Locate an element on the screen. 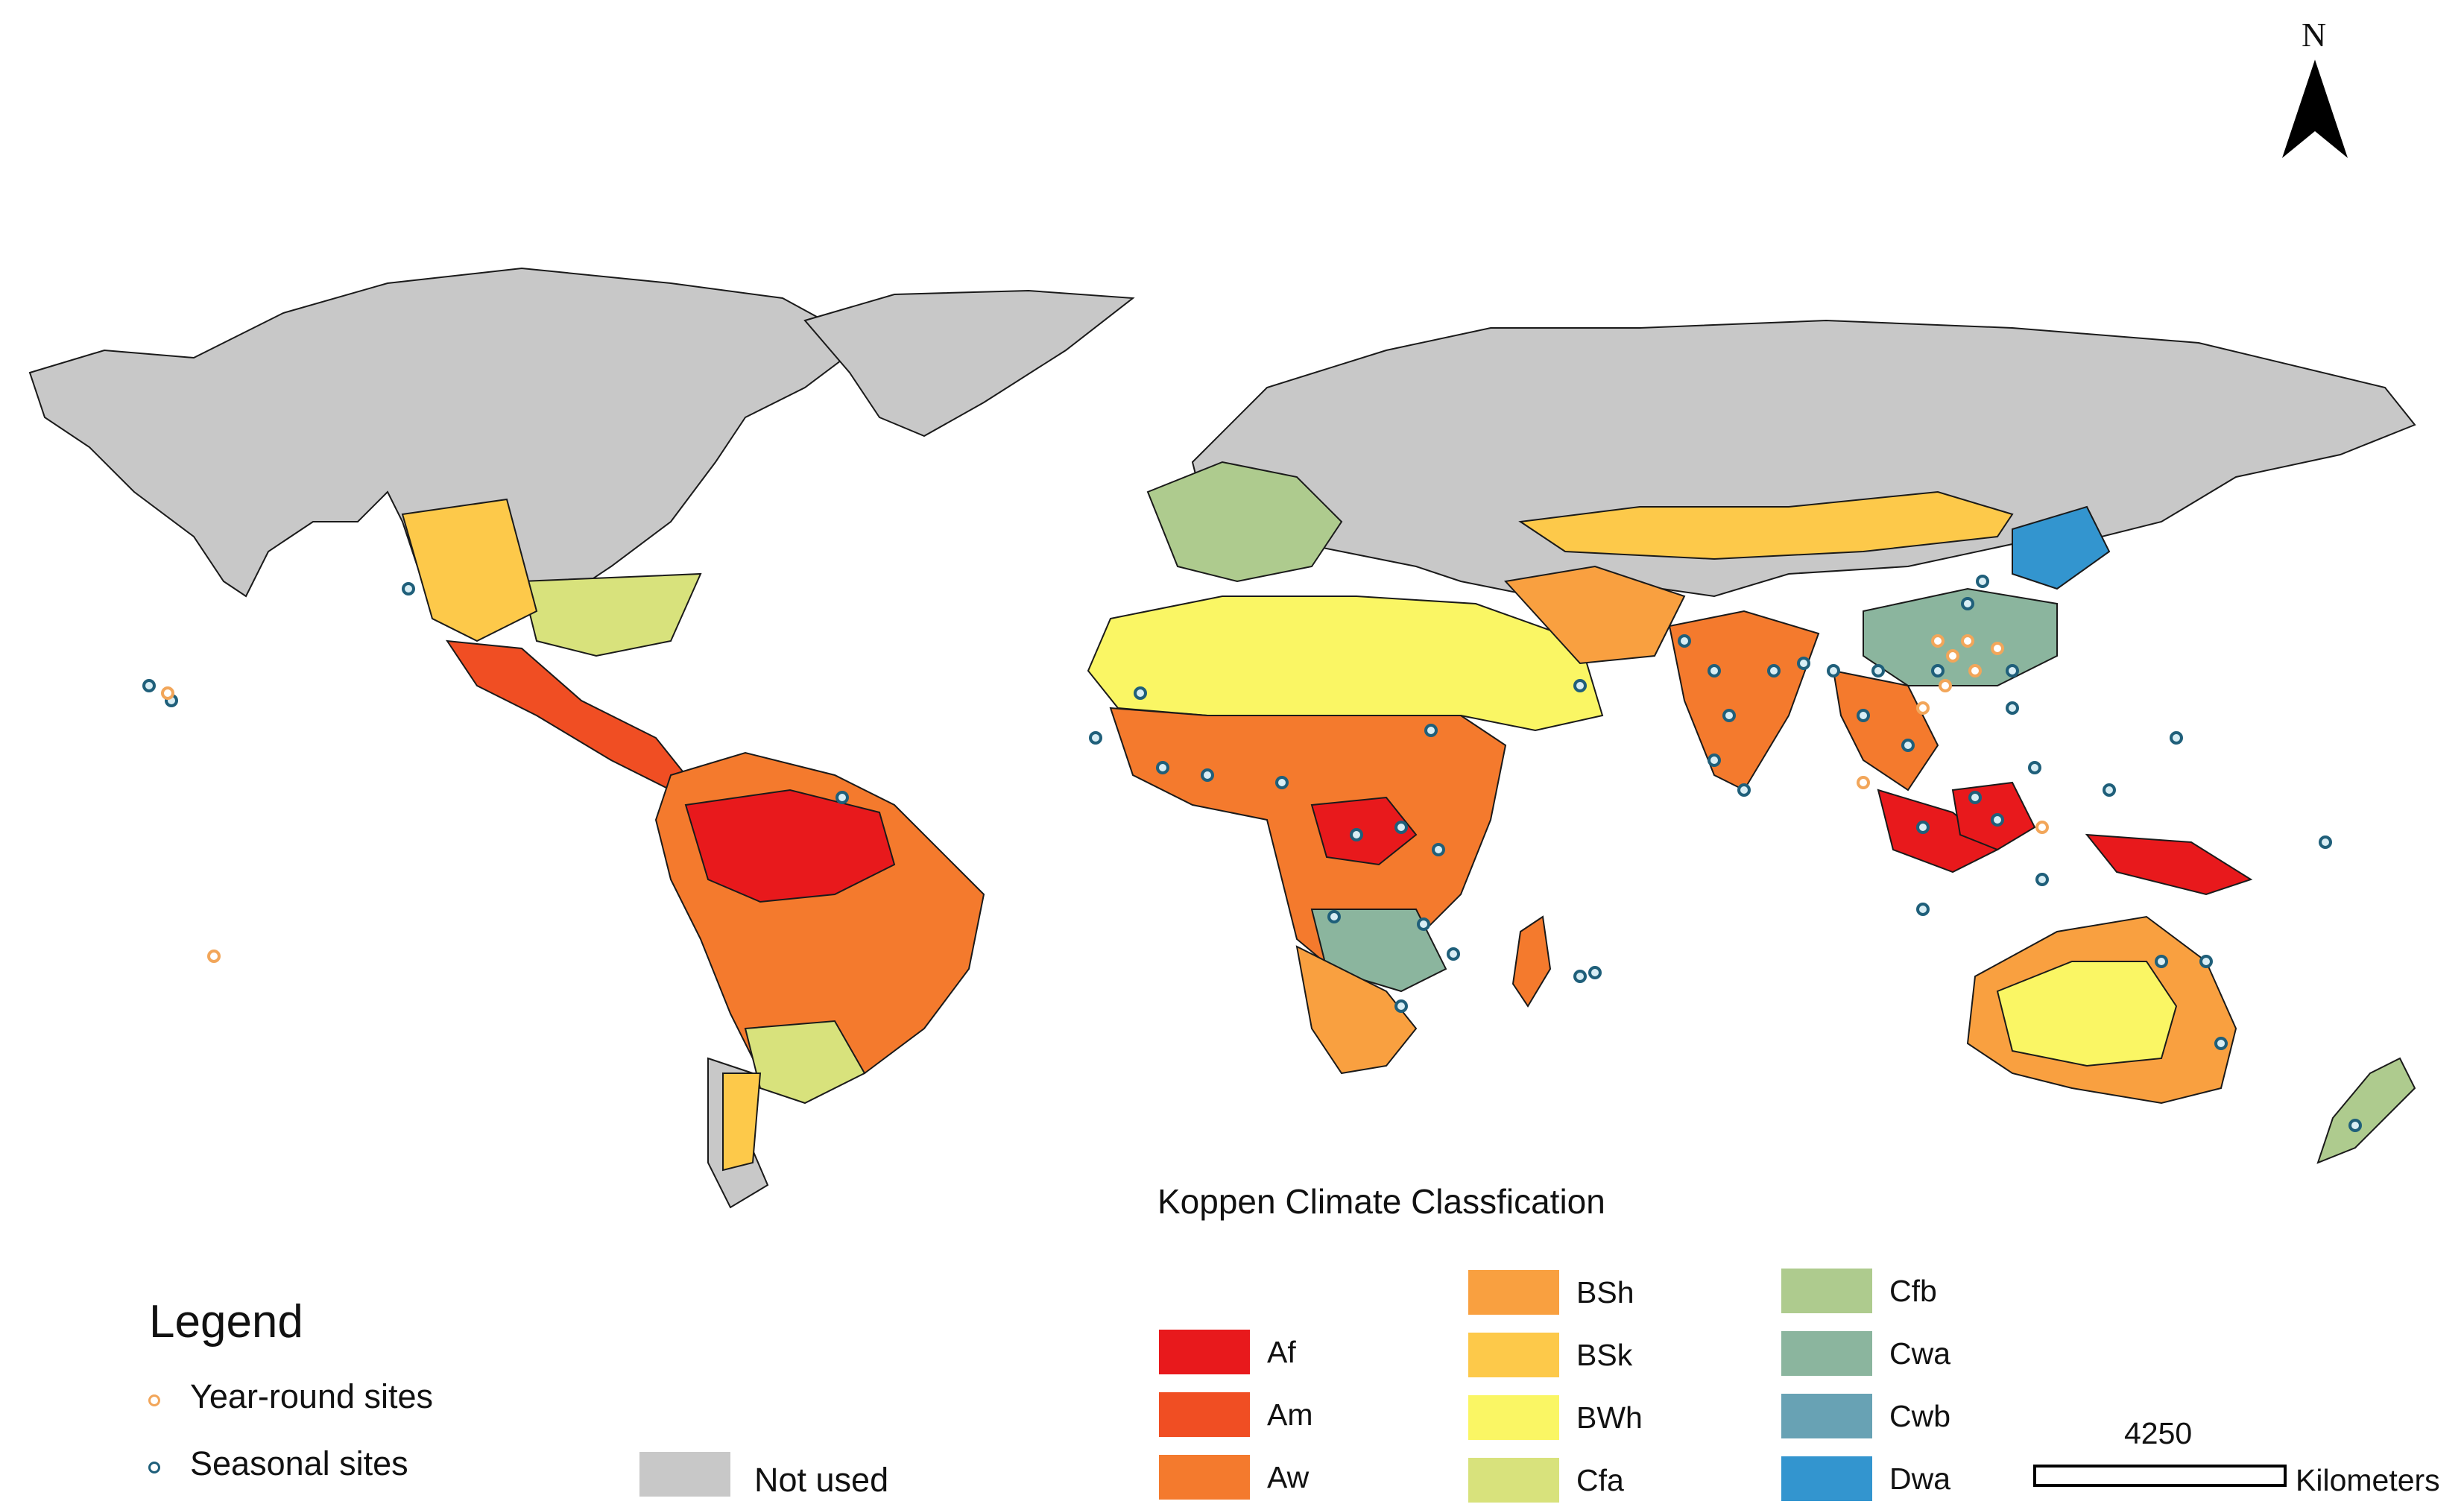 This screenshot has height=1510, width=2464. classification-title: Koppen Climate Classfication is located at coordinates (1381, 1202).